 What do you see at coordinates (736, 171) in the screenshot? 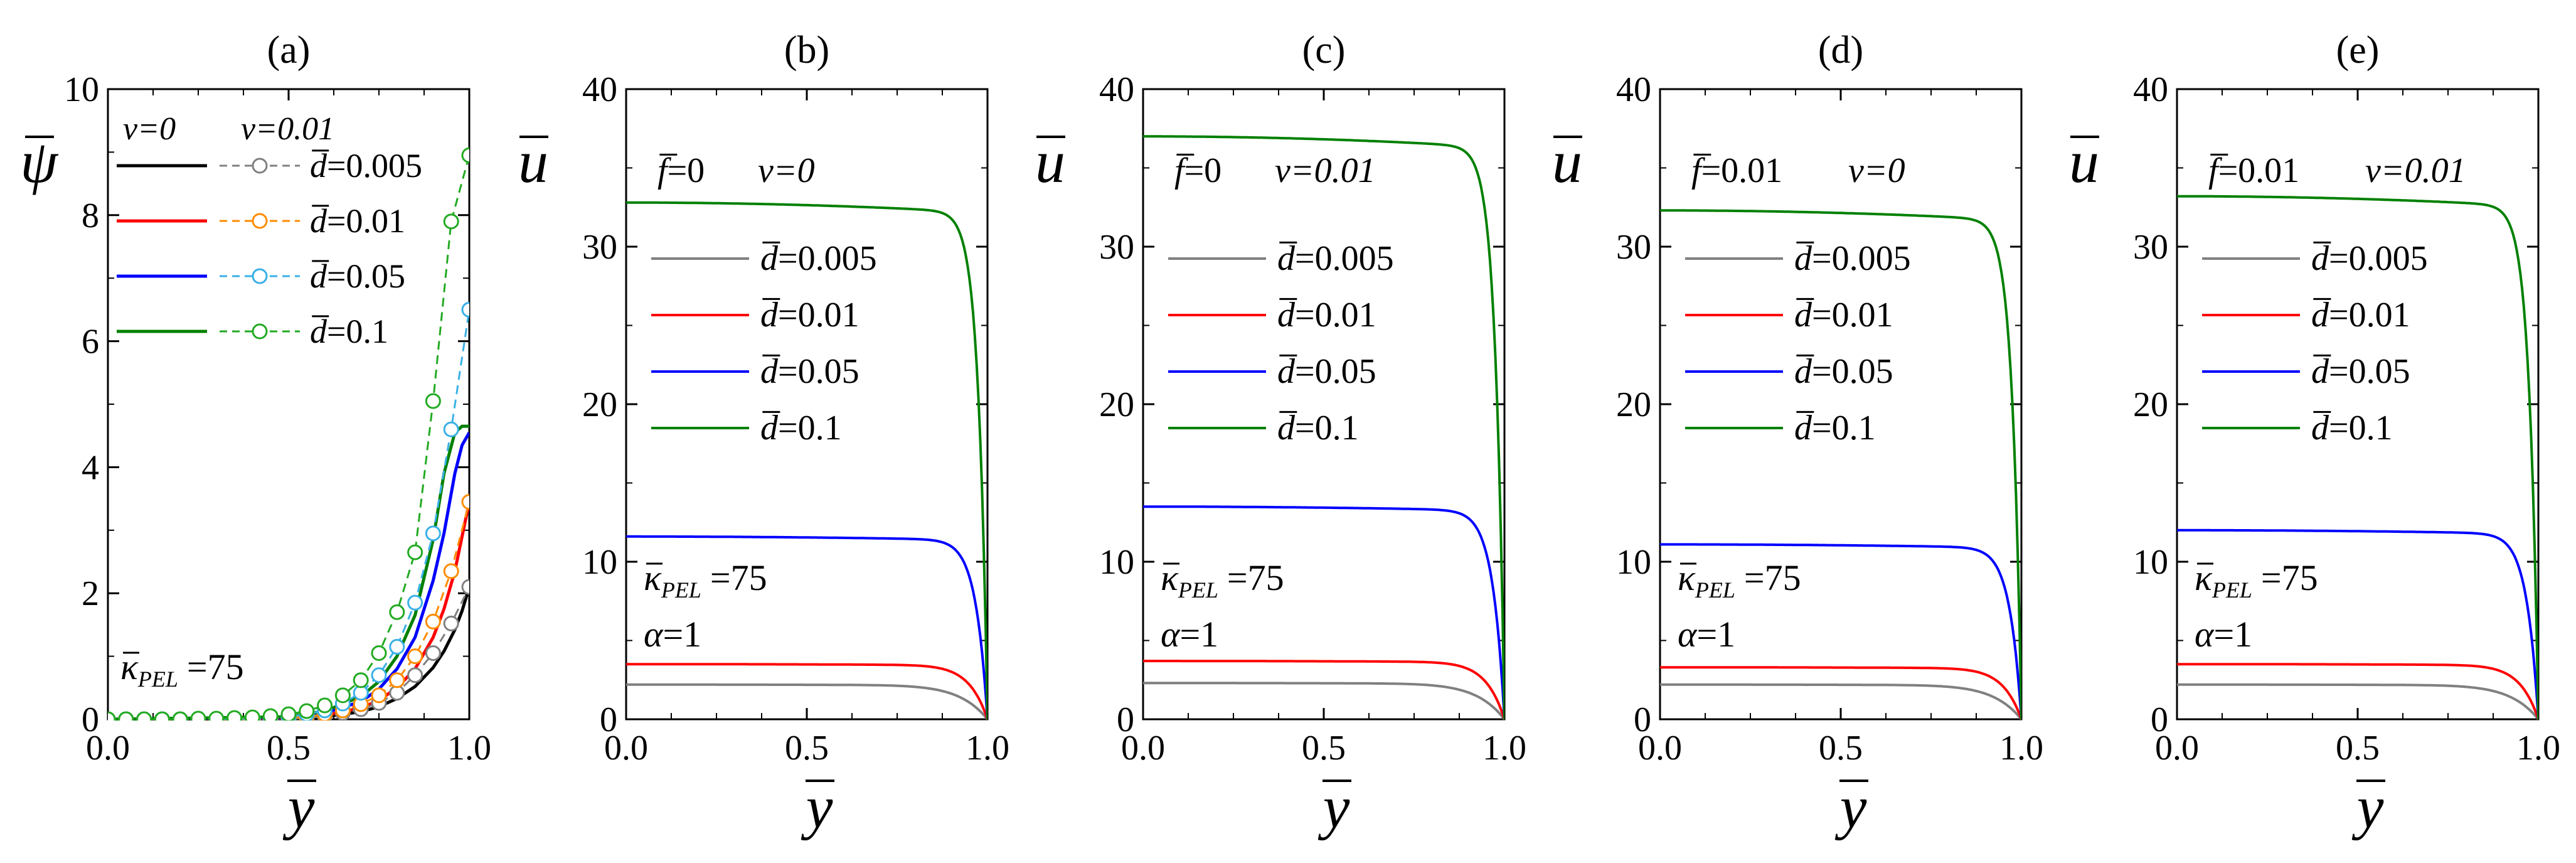
I see `params-header: f=0 ν=0` at bounding box center [736, 171].